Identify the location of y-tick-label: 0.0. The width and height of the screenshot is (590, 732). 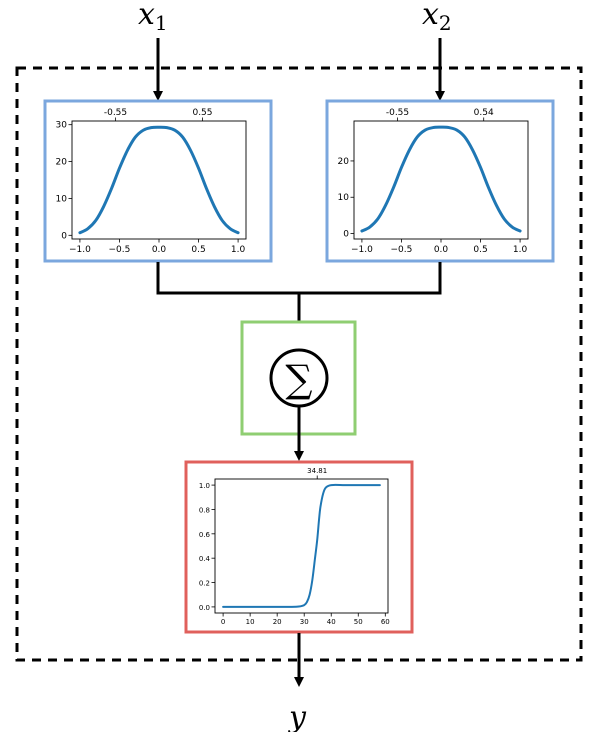
(204, 608).